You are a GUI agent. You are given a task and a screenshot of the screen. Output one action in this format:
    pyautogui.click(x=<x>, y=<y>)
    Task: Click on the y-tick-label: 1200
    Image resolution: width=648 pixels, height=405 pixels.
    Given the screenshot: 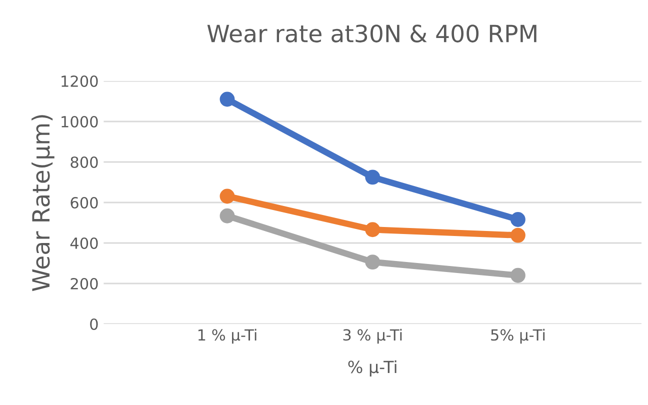 What is the action you would take?
    pyautogui.click(x=80, y=81)
    